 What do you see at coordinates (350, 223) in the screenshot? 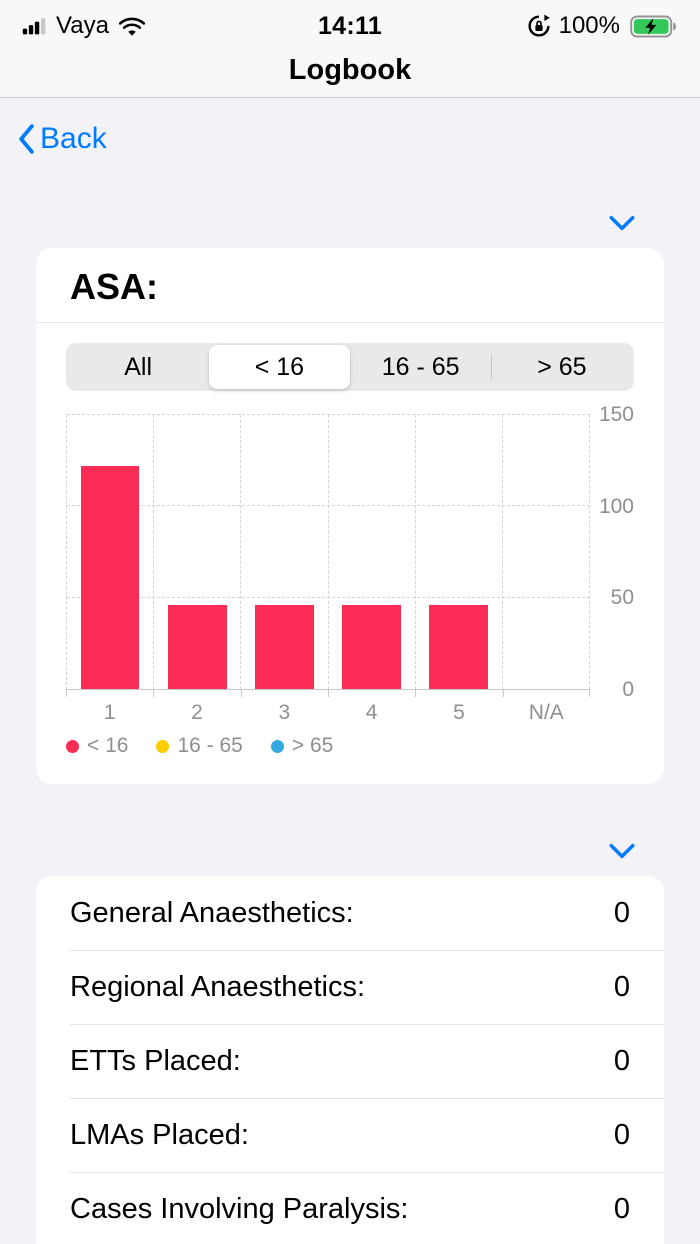
I see `asa-collapse-row` at bounding box center [350, 223].